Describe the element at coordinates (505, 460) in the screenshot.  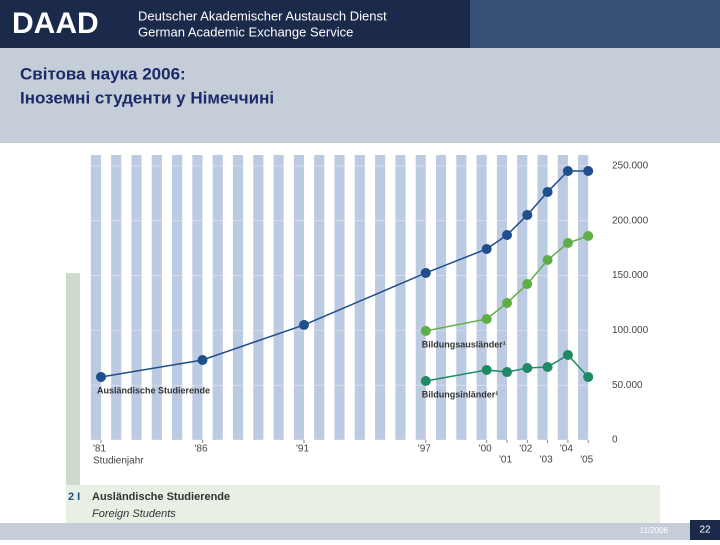
I see `x-tick-label: '01` at that location.